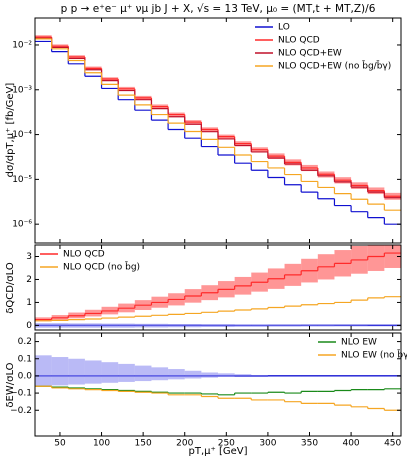  Describe the element at coordinates (392, 444) in the screenshot. I see `x-tick-label: 450` at that location.